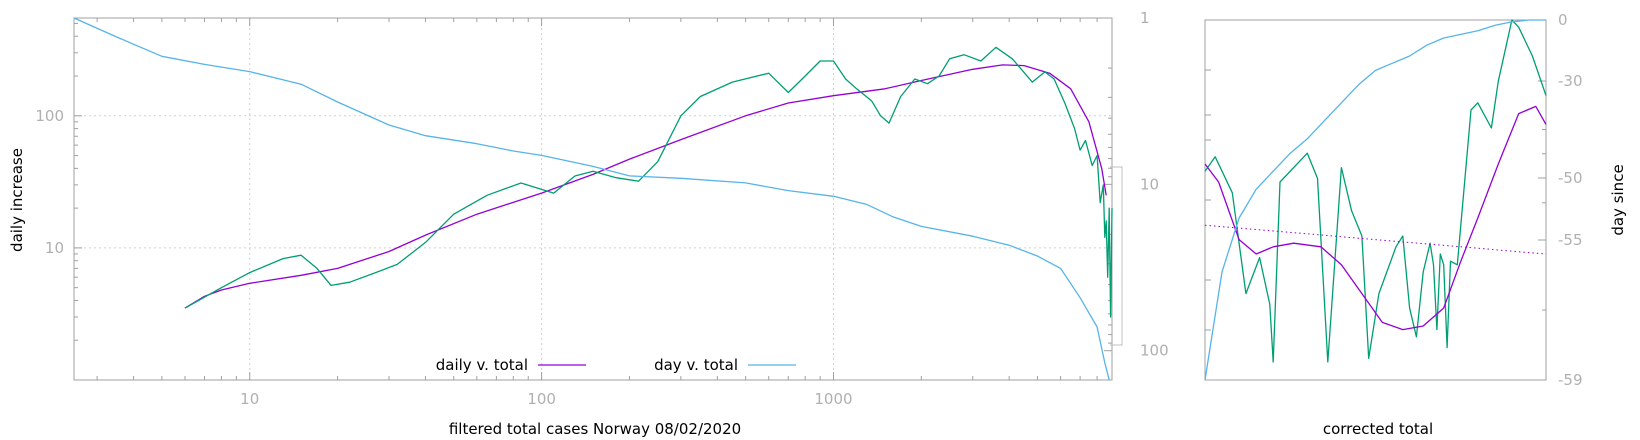  I want to click on day-tick-label: -59, so click(1570, 380).